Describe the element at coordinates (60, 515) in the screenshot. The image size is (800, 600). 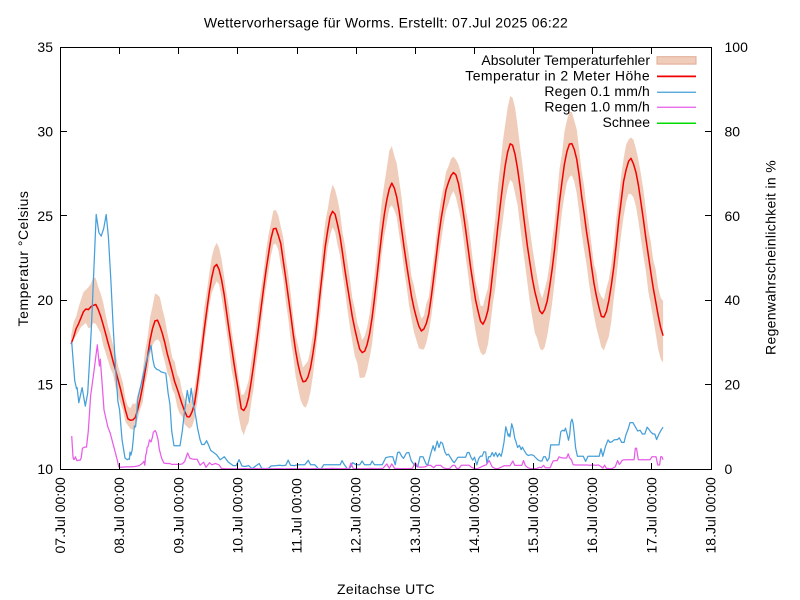
I see `svg-text: 07.Jul 00:00` at that location.